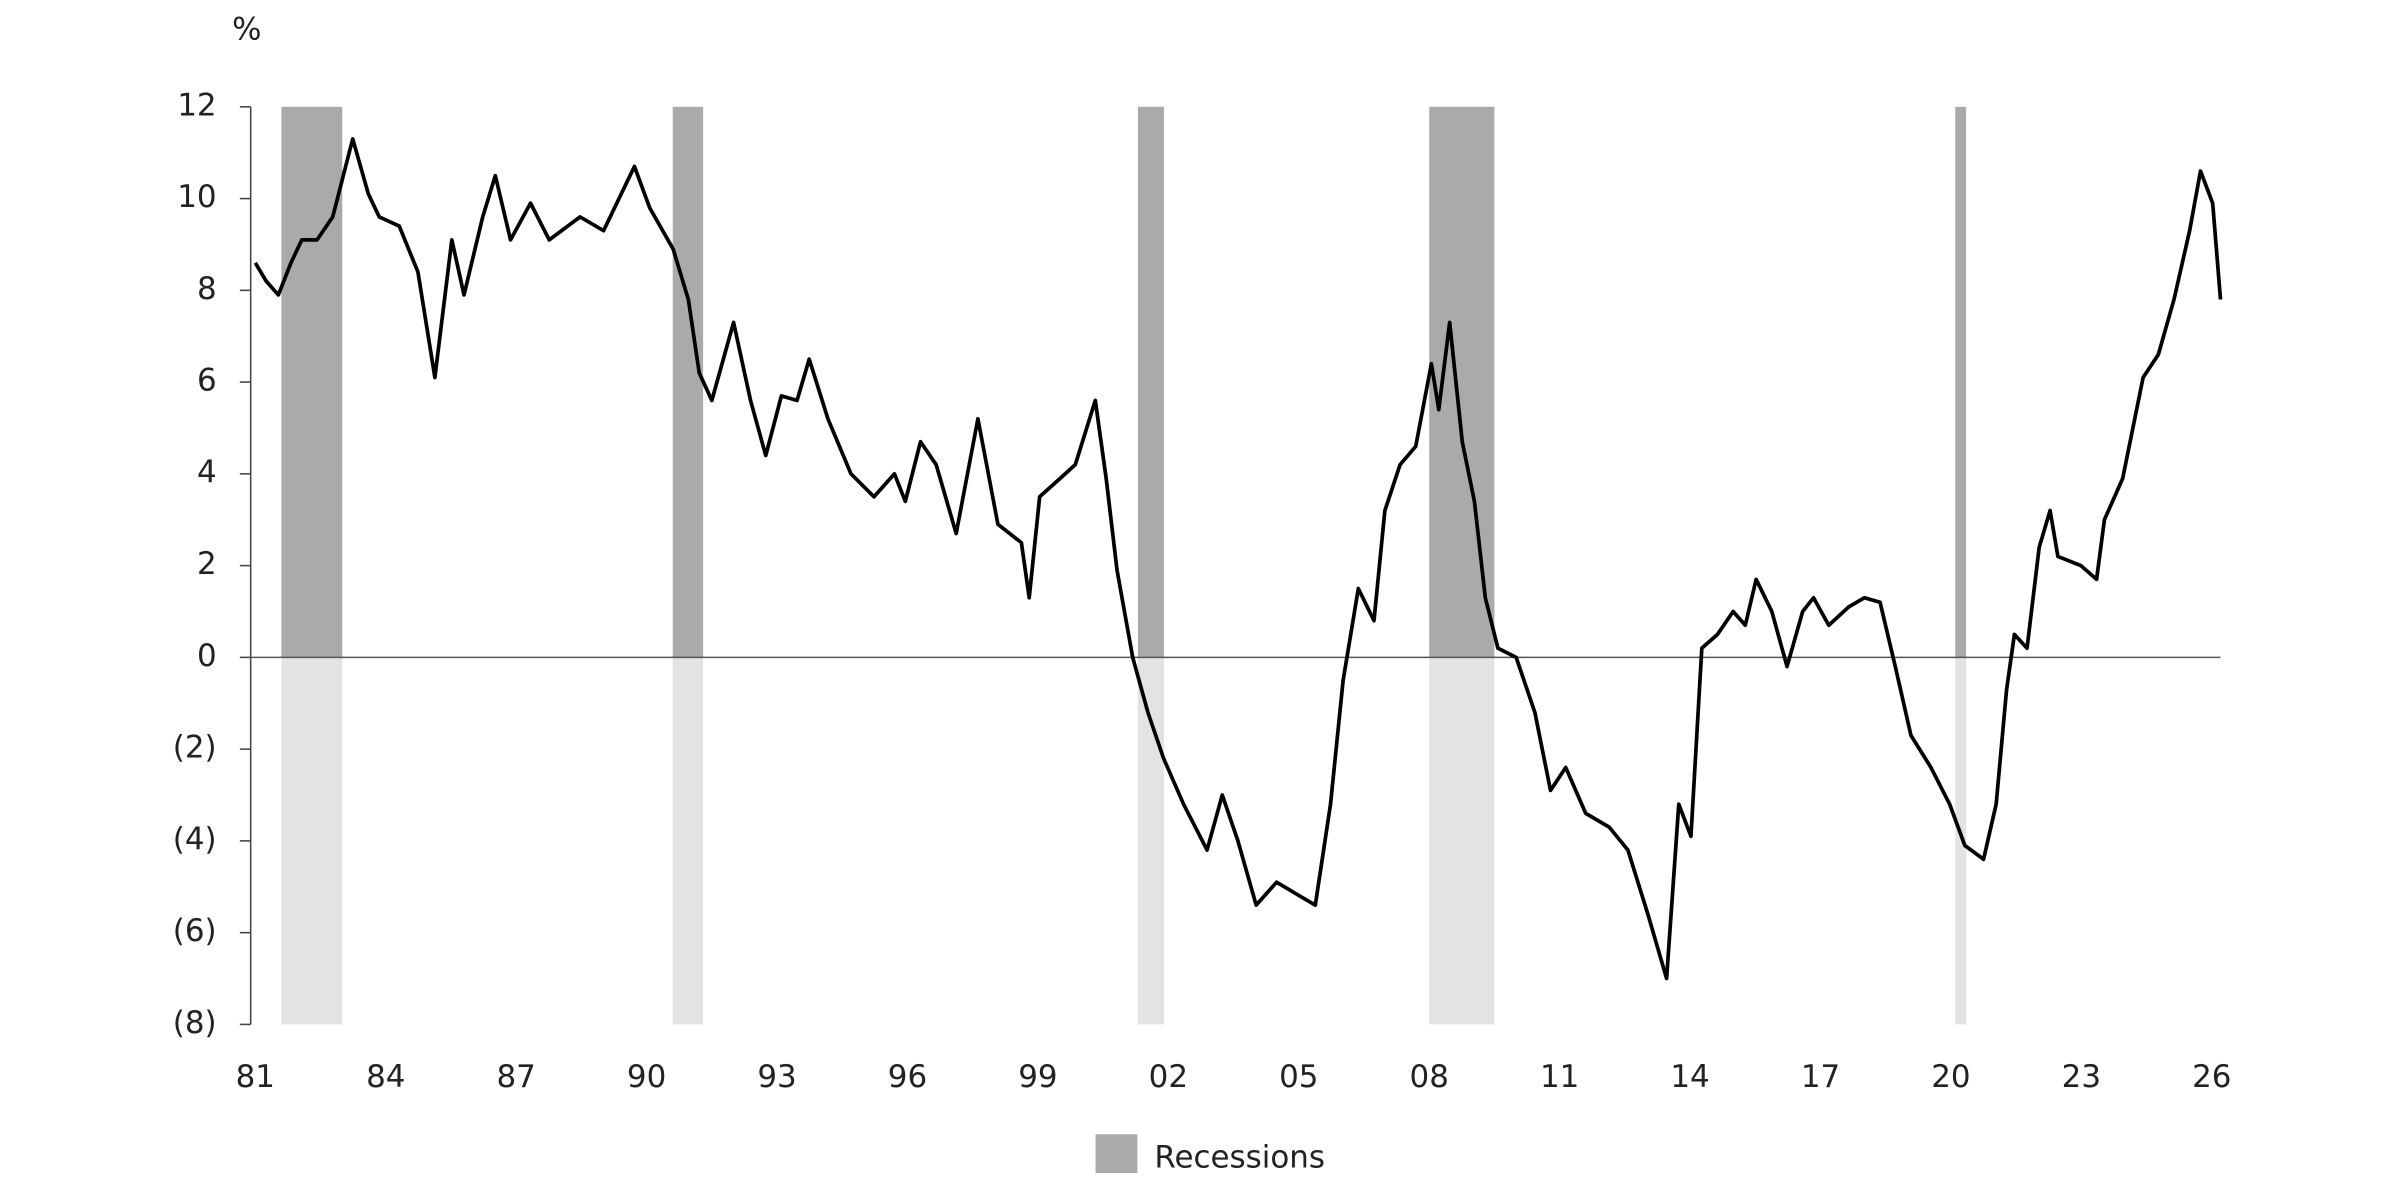  What do you see at coordinates (195, 1023) in the screenshot?
I see `y-tick-label: (8)` at bounding box center [195, 1023].